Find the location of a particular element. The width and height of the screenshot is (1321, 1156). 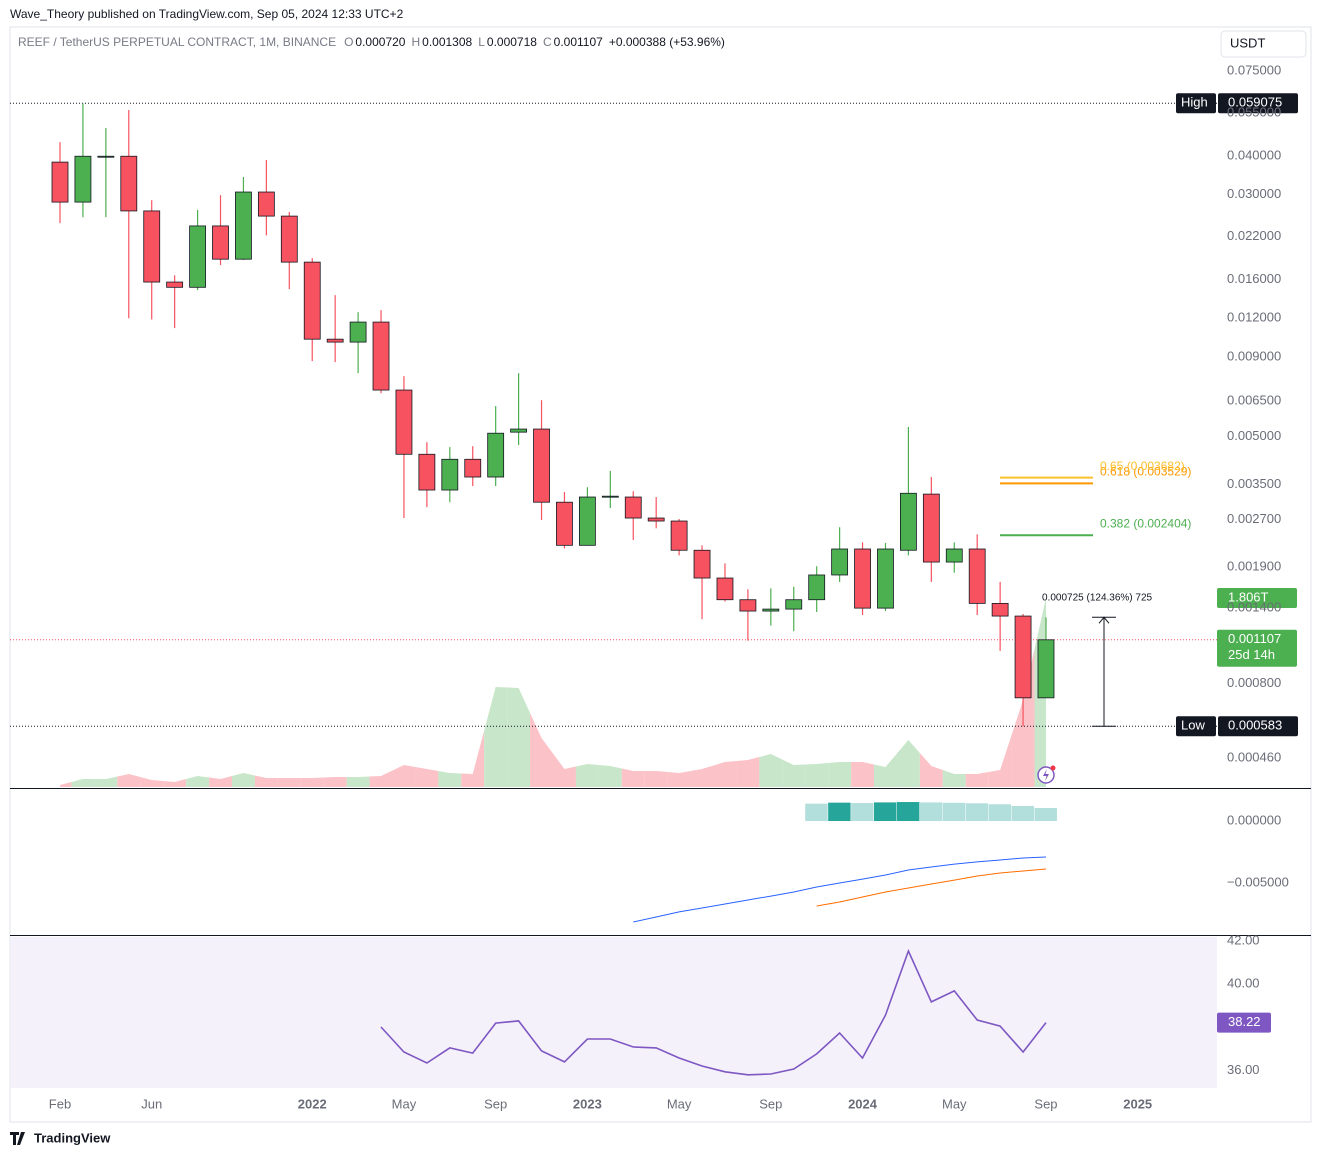

rsi-band is located at coordinates (614, 1012).